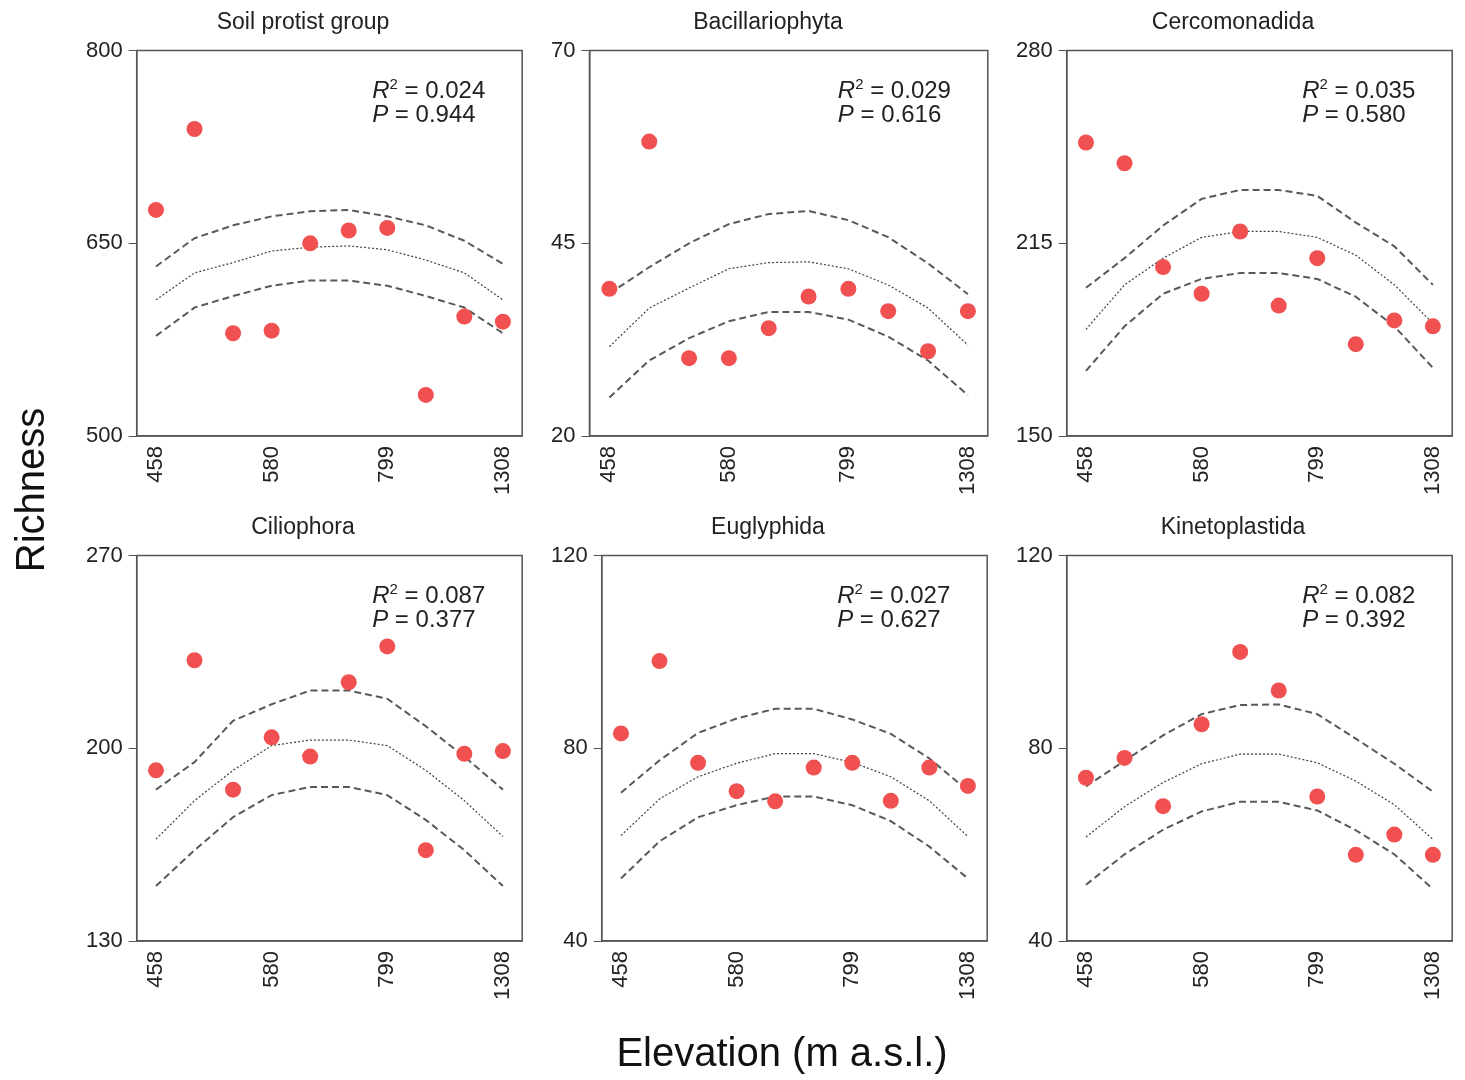  Describe the element at coordinates (104, 940) in the screenshot. I see `y-tick-label: 130` at that location.